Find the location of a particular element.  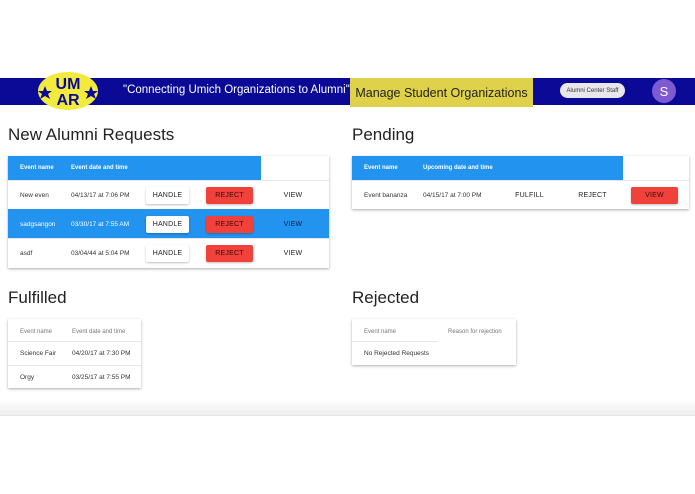

event-name: sadgsangon is located at coordinates (38, 224).